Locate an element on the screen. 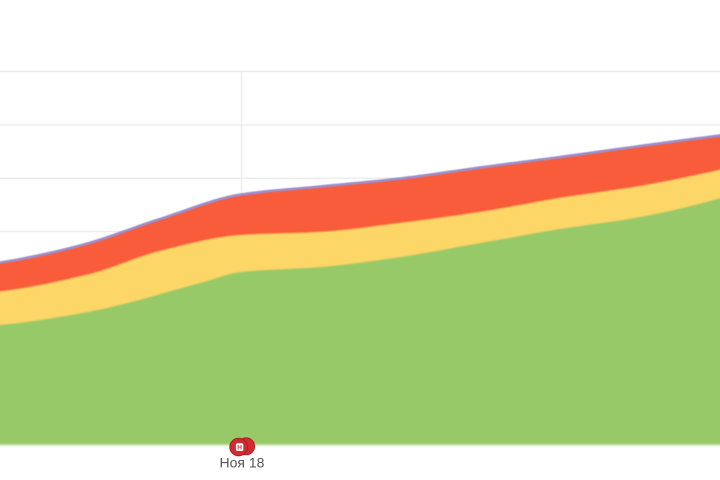 This screenshot has height=480, width=720. svg-text: H is located at coordinates (239, 448).